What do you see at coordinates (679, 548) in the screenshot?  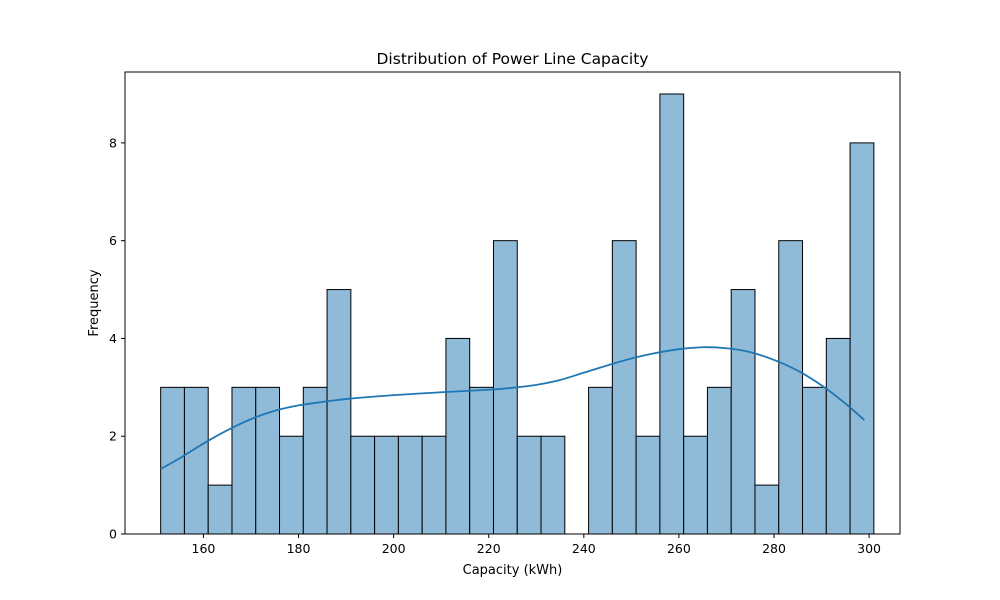 I see `x-tick-label: 260` at bounding box center [679, 548].